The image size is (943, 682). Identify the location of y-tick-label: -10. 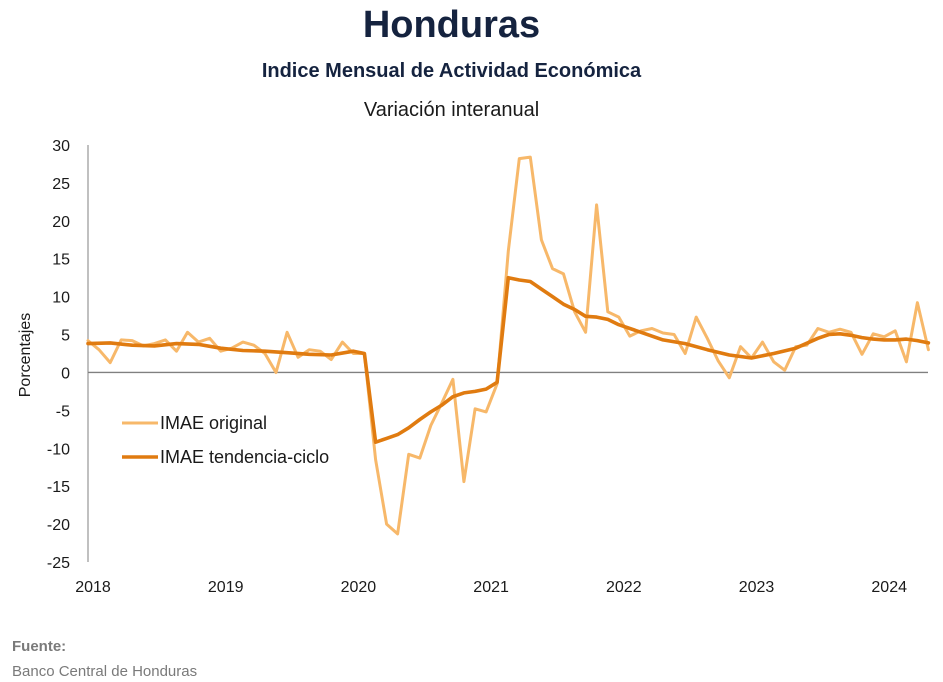
(58, 449).